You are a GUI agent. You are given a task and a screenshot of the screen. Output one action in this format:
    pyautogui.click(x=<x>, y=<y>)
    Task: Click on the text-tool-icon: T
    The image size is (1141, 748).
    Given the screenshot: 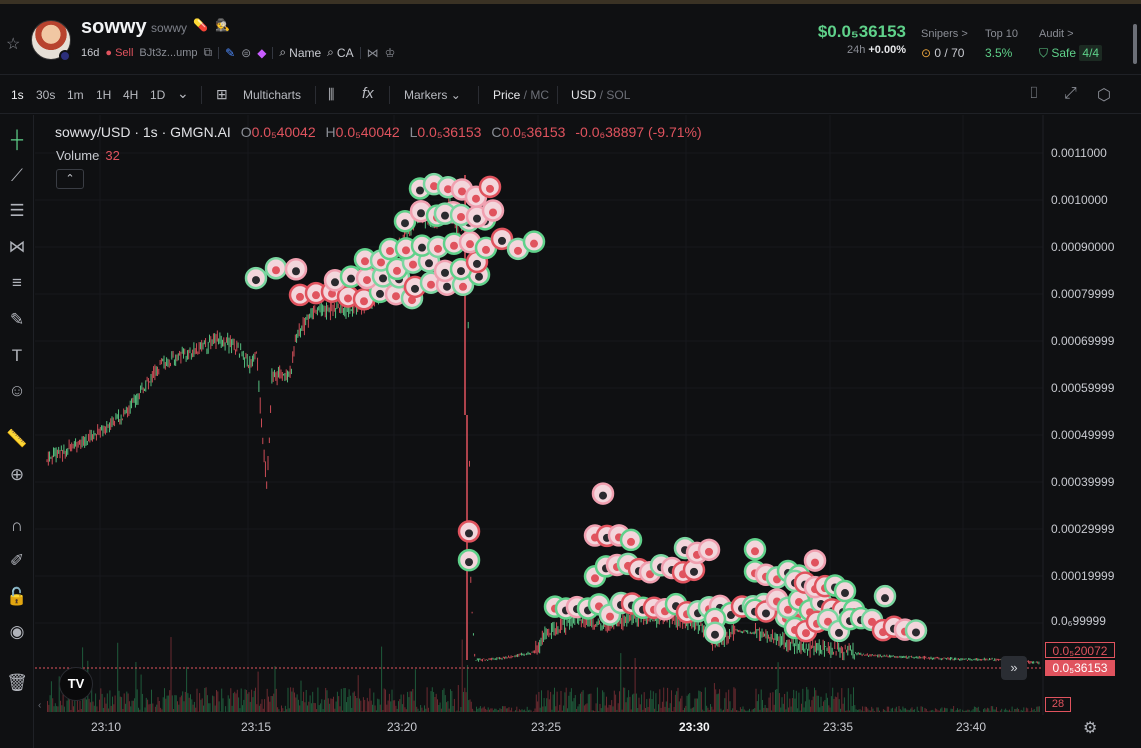 What is the action you would take?
    pyautogui.click(x=17, y=355)
    